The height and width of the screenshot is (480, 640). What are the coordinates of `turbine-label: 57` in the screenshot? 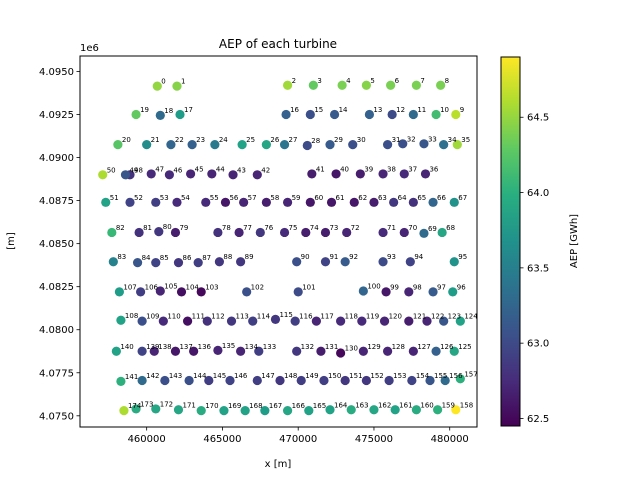 It's located at (252, 198).